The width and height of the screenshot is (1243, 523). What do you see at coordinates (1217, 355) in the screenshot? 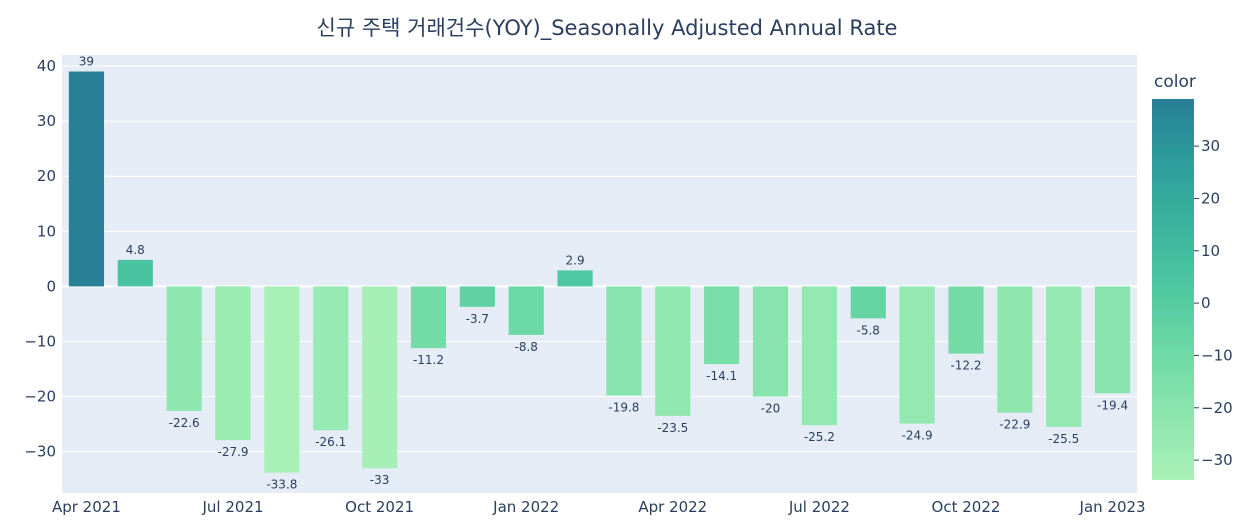
I see `colorbar-tick-label: −10` at bounding box center [1217, 355].